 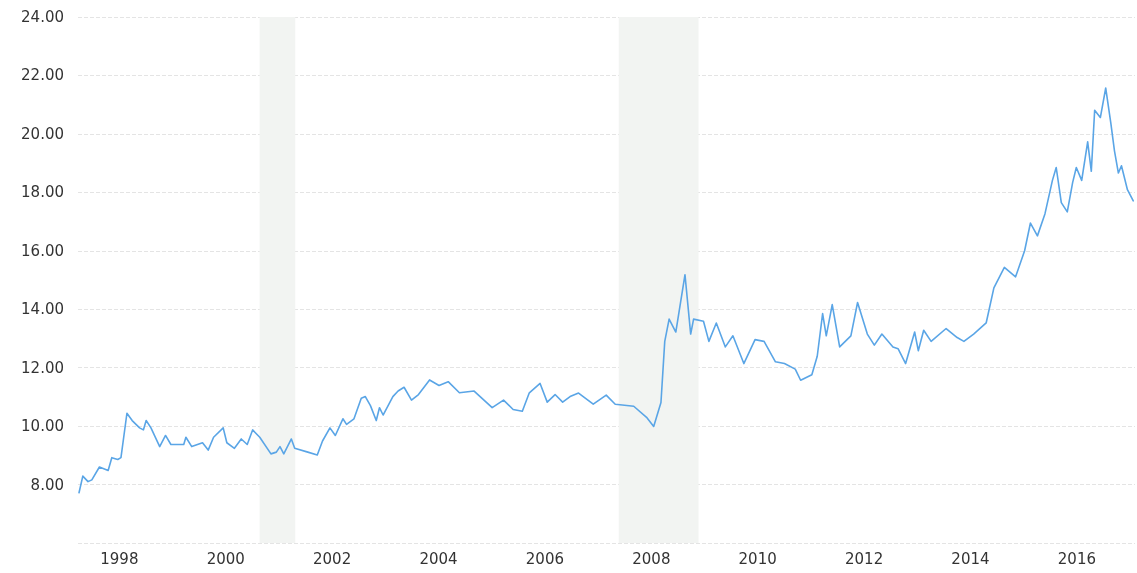 I want to click on x-tick-label: 2014, so click(x=970, y=558).